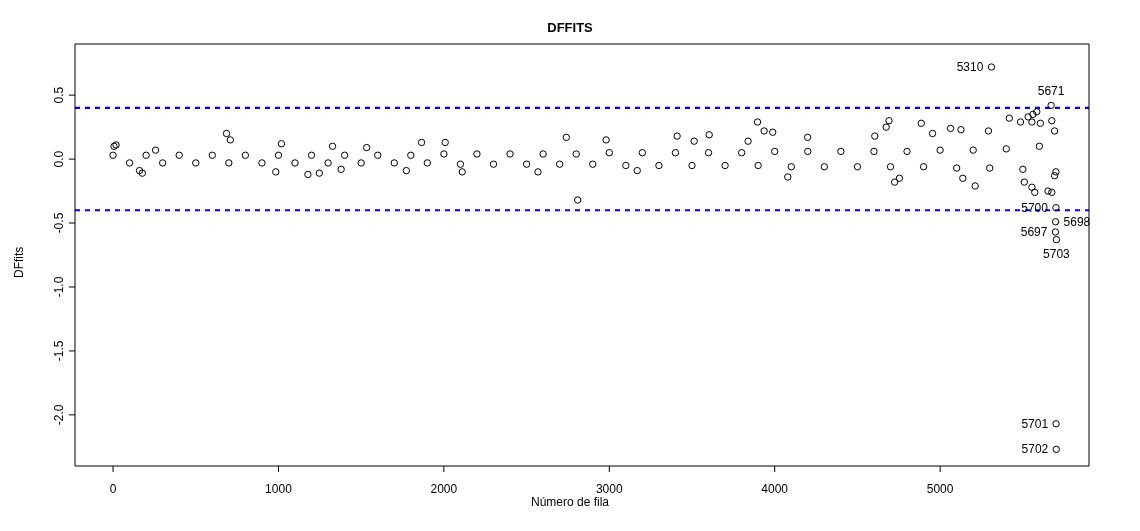 This screenshot has height=531, width=1140. Describe the element at coordinates (570, 27) in the screenshot. I see `chart-title: DFFITS` at that location.